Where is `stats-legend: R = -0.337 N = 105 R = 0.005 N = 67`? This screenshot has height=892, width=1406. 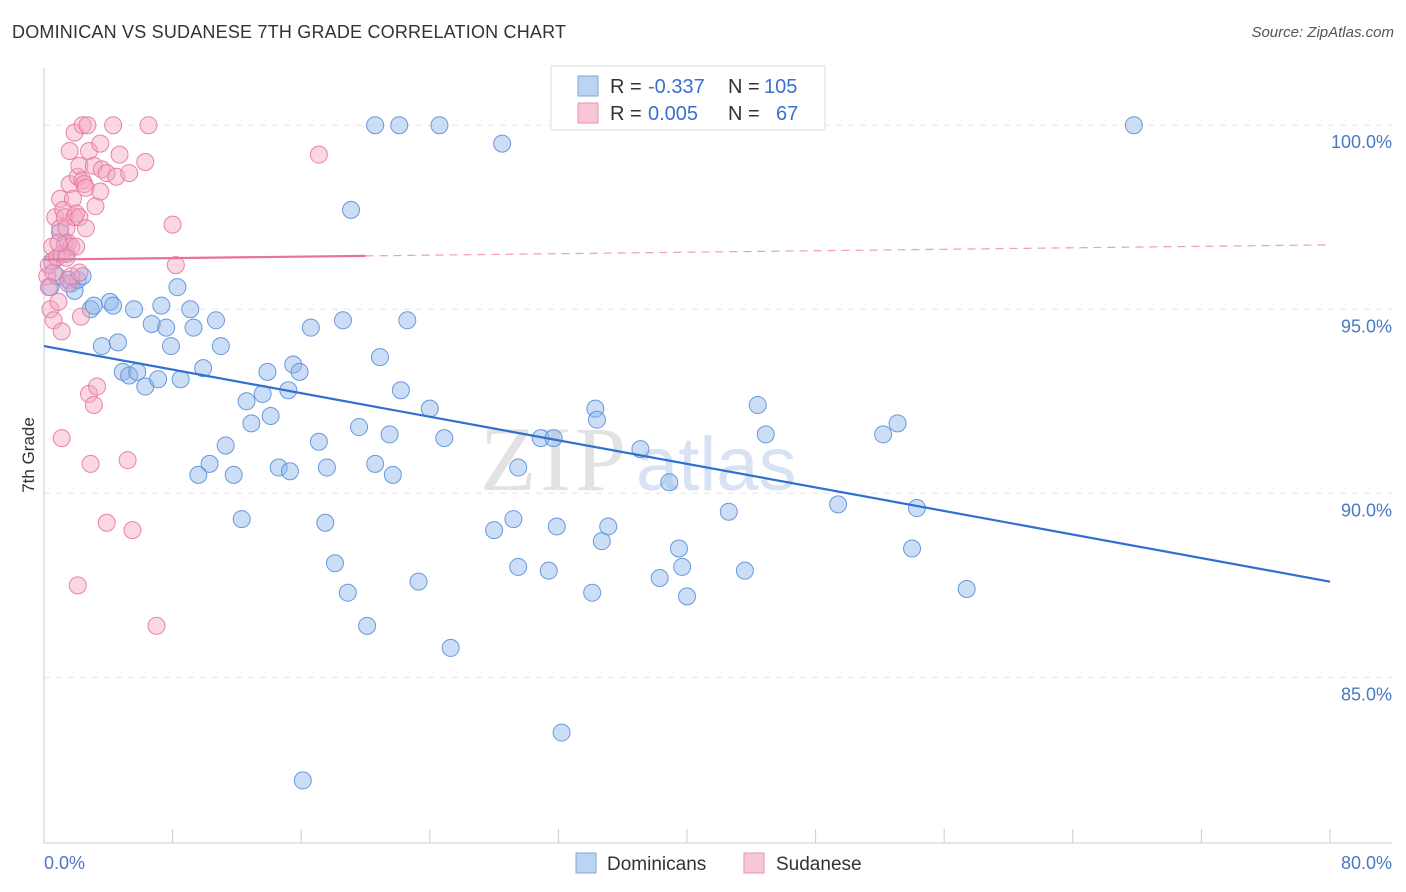 stats-legend: R = -0.337 N = 105 R = 0.005 N = 67 is located at coordinates (688, 98).